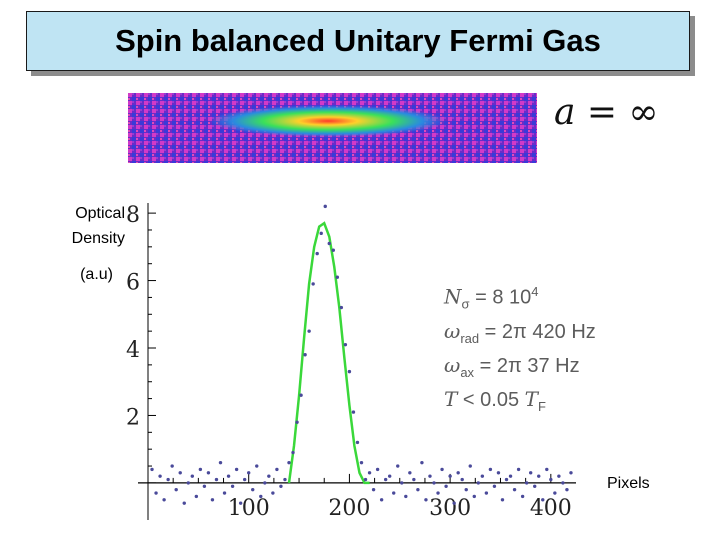 This screenshot has width=720, height=540. I want to click on fit-curve, so click(328, 353).